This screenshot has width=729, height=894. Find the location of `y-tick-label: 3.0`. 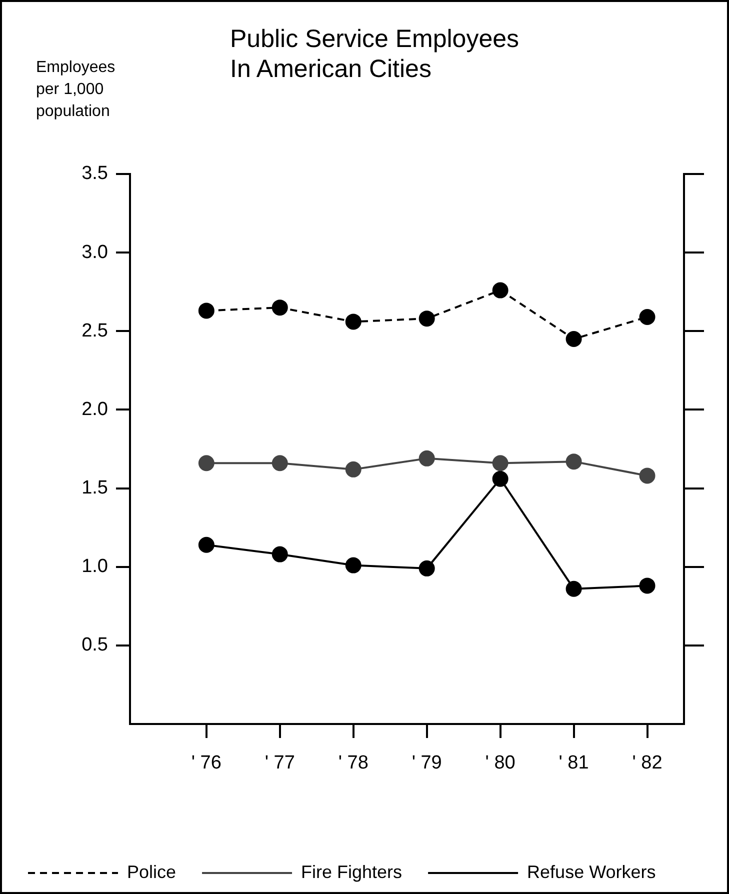

y-tick-label: 3.0 is located at coordinates (95, 252).